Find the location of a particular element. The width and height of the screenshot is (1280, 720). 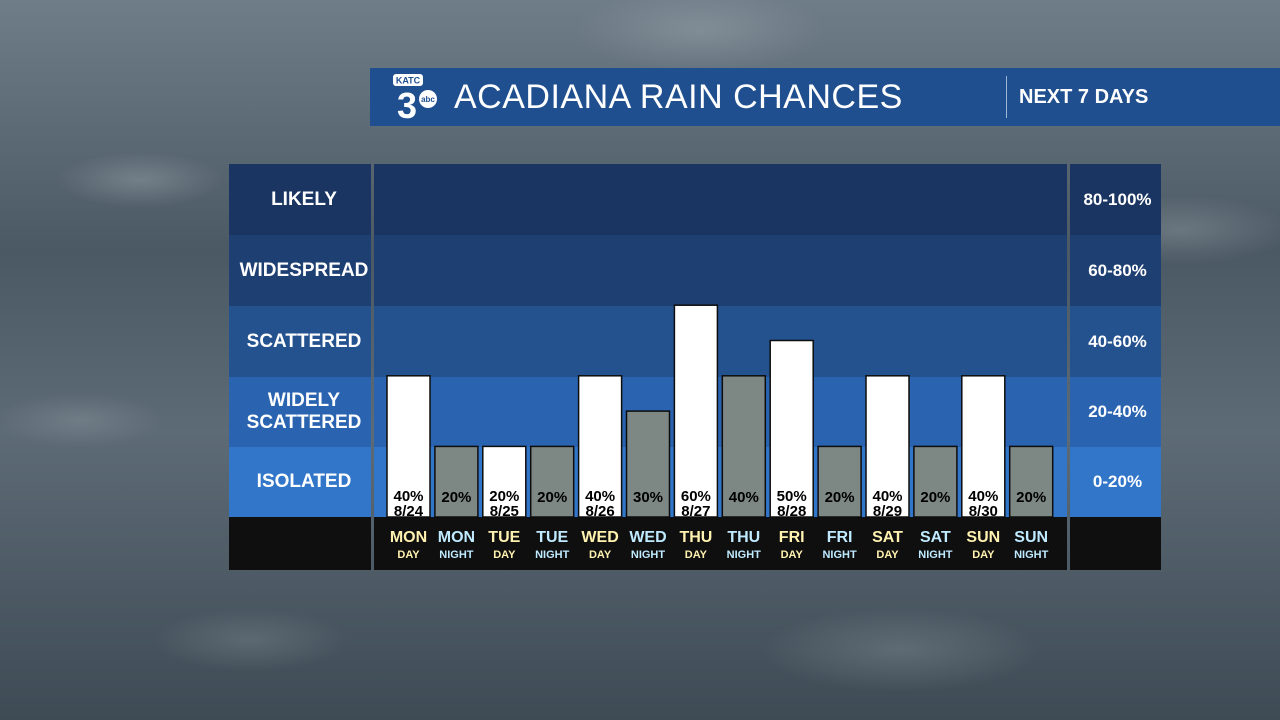

bar-mon-night is located at coordinates (456, 481).